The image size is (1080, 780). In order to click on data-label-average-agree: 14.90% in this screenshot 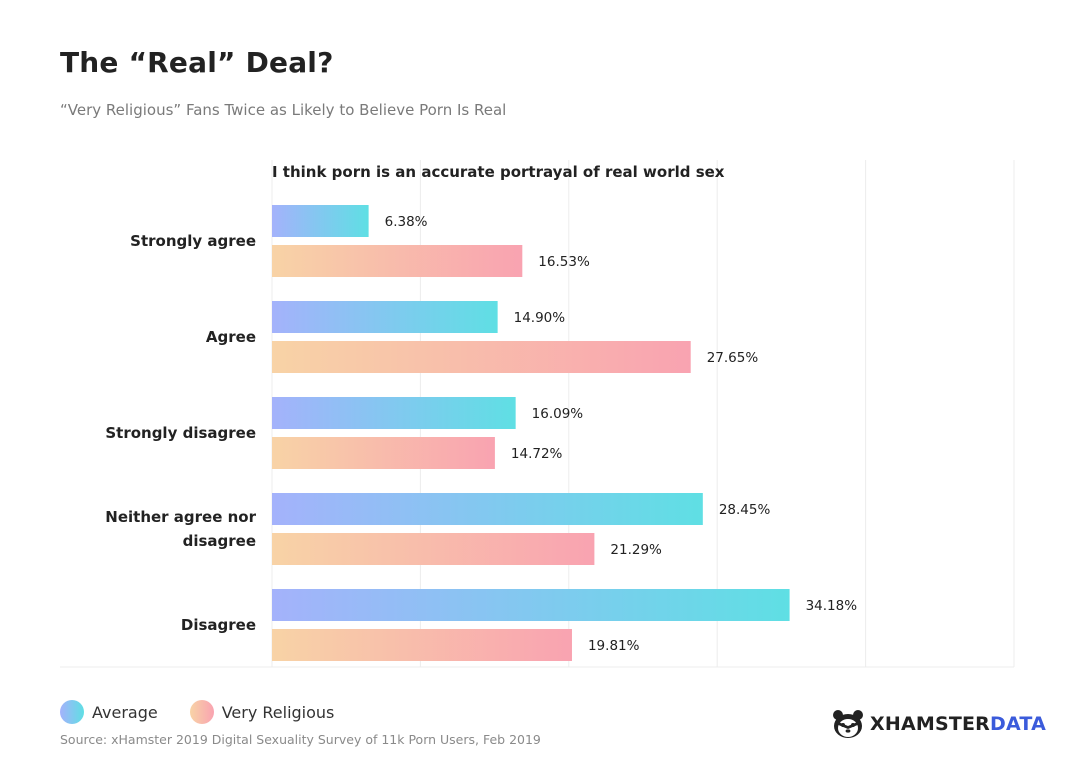, I will do `click(540, 318)`.